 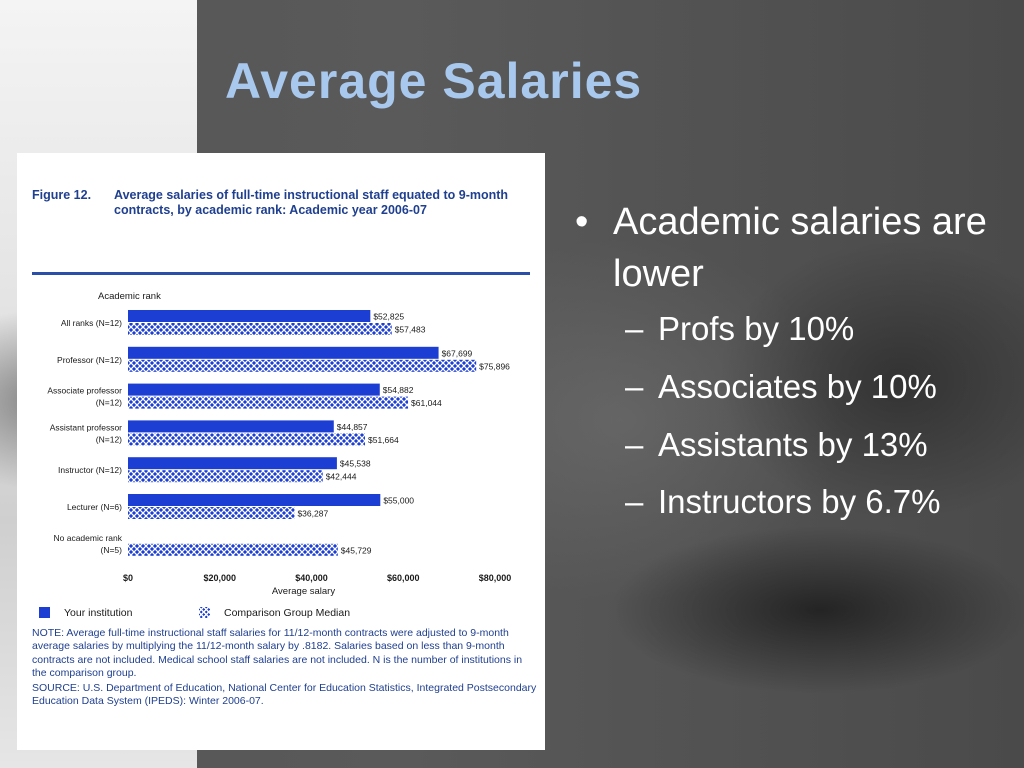 I want to click on bar-value-label: $51,664, so click(x=383, y=440).